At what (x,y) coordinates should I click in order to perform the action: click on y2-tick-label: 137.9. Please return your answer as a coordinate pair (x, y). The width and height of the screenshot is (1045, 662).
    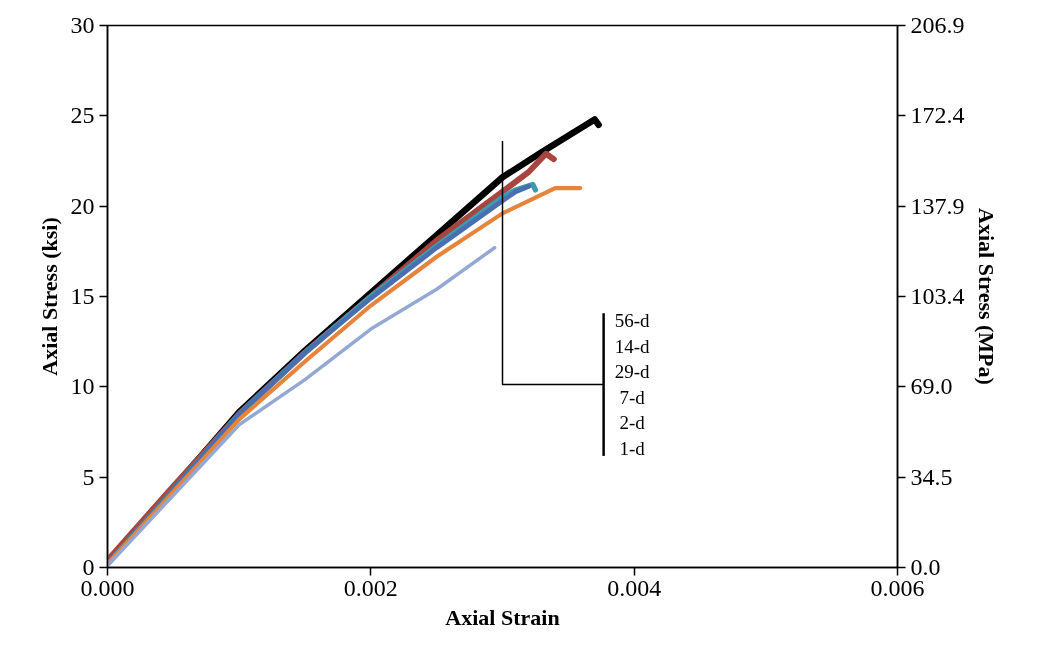
    Looking at the image, I should click on (937, 205).